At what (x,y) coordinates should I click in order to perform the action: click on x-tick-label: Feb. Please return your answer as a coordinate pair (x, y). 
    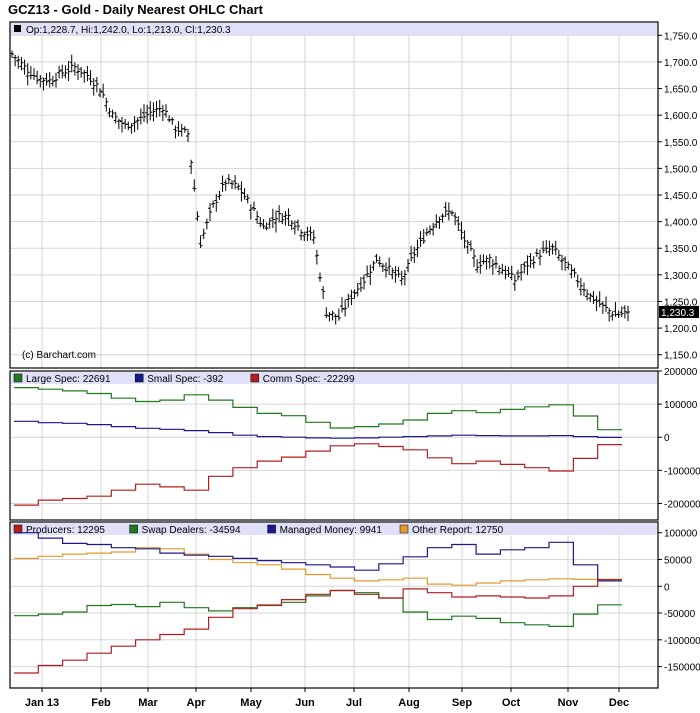
    Looking at the image, I should click on (101, 703).